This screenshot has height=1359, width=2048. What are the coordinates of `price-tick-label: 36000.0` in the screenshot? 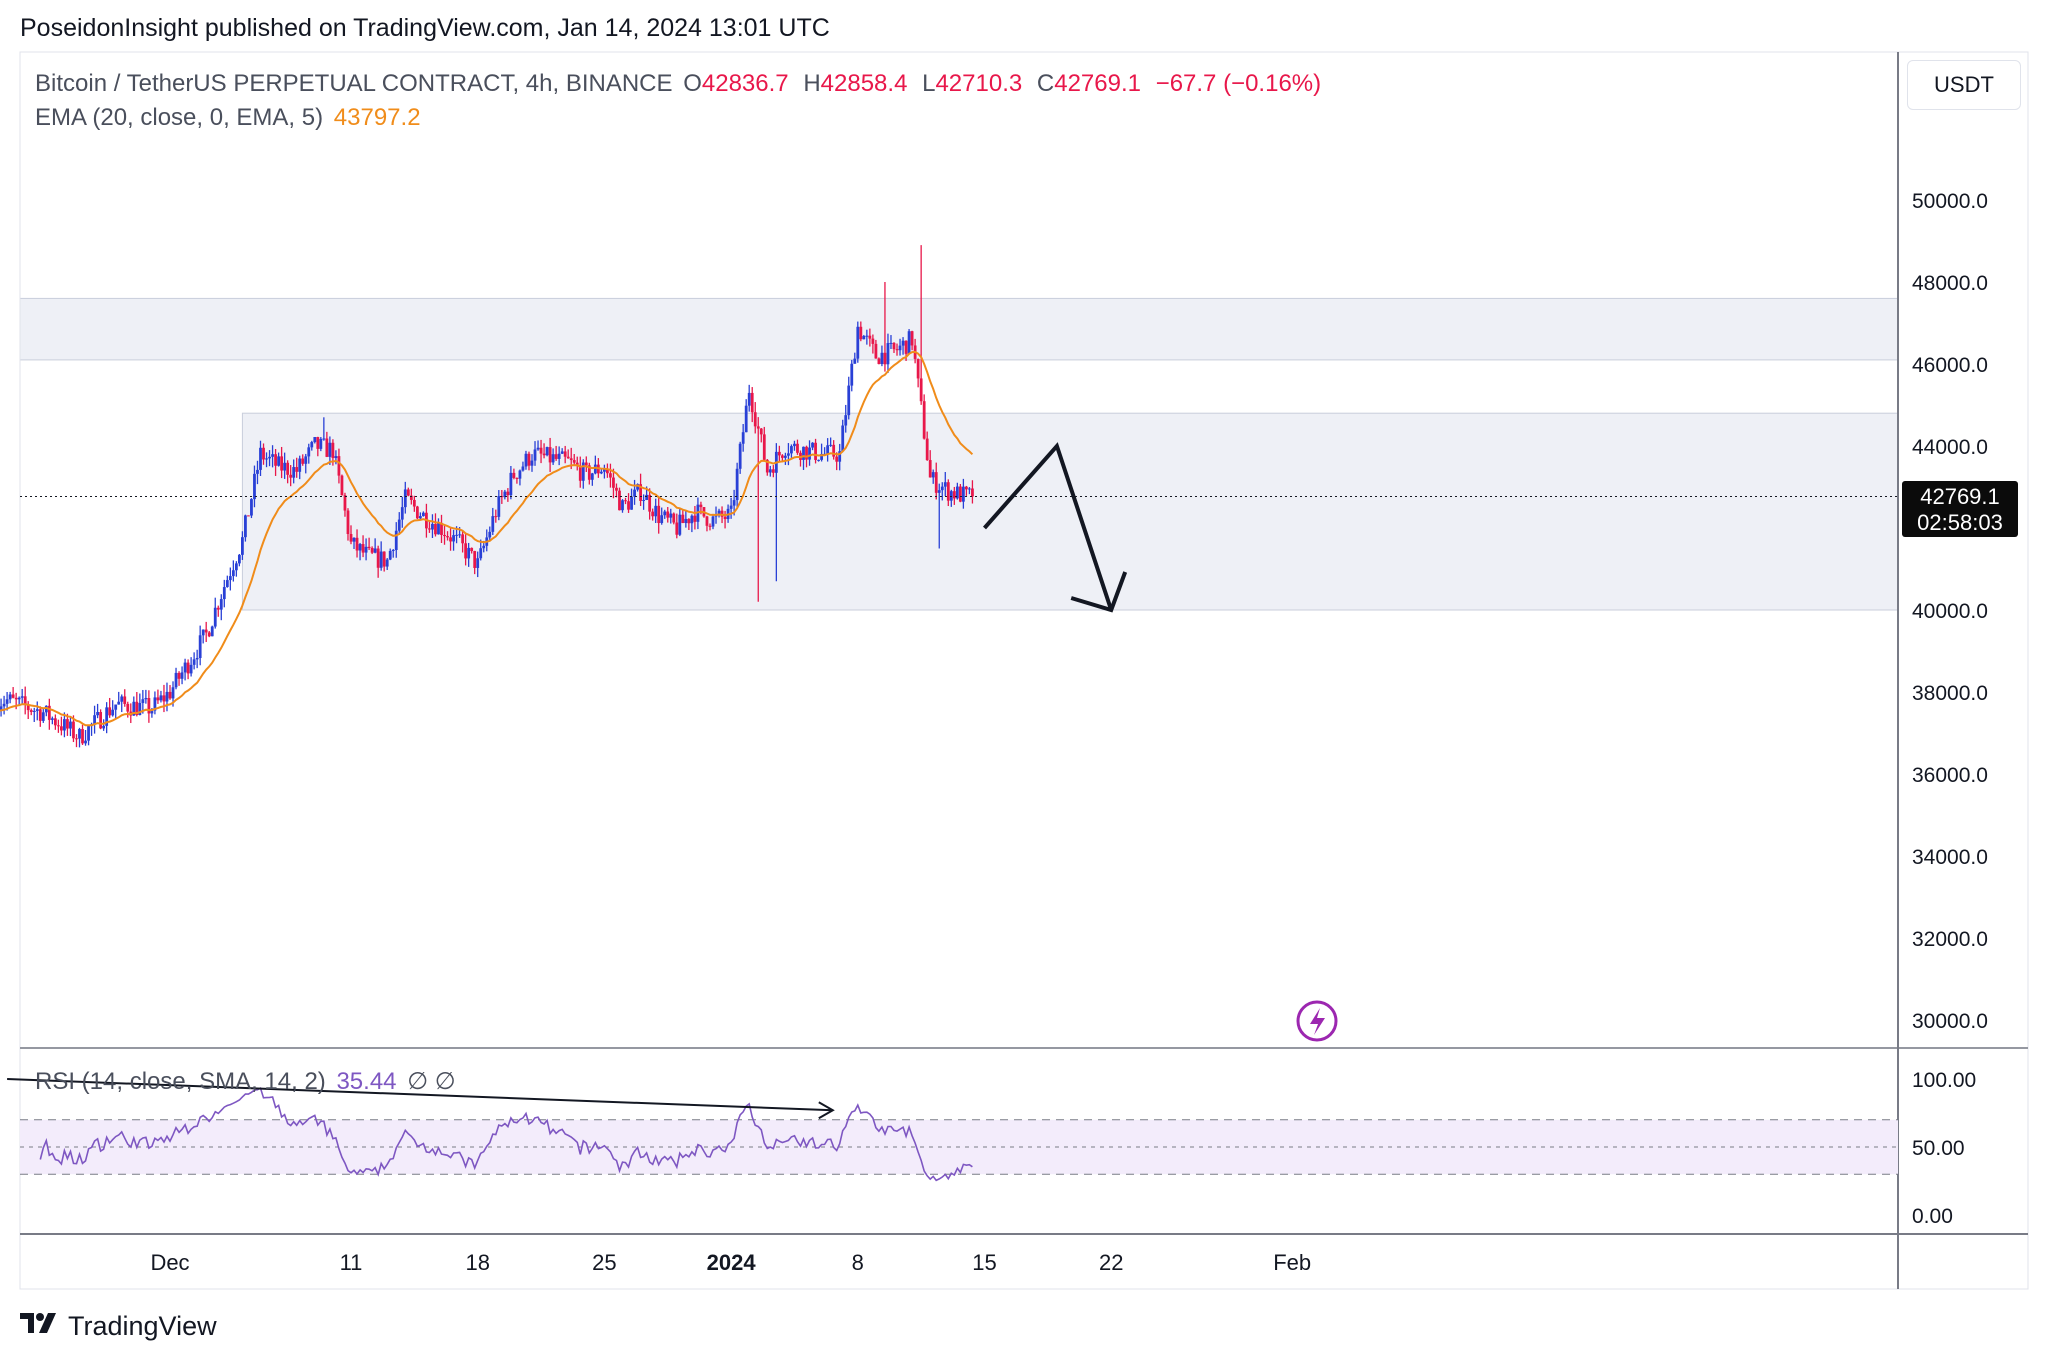 It's located at (1950, 775).